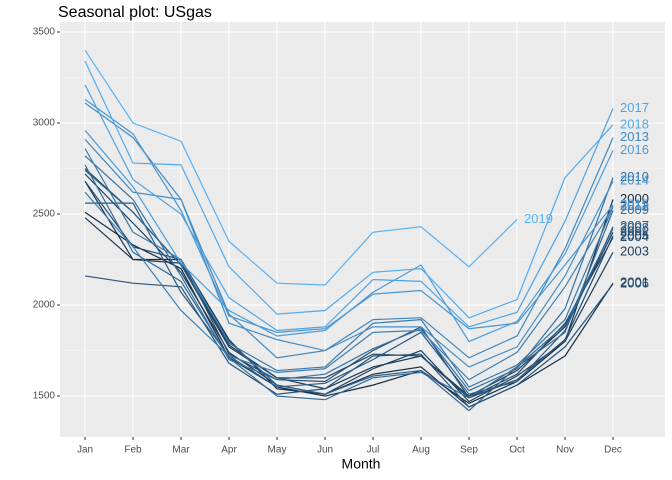 The width and height of the screenshot is (672, 480). I want to click on series-label: 2005, so click(634, 234).